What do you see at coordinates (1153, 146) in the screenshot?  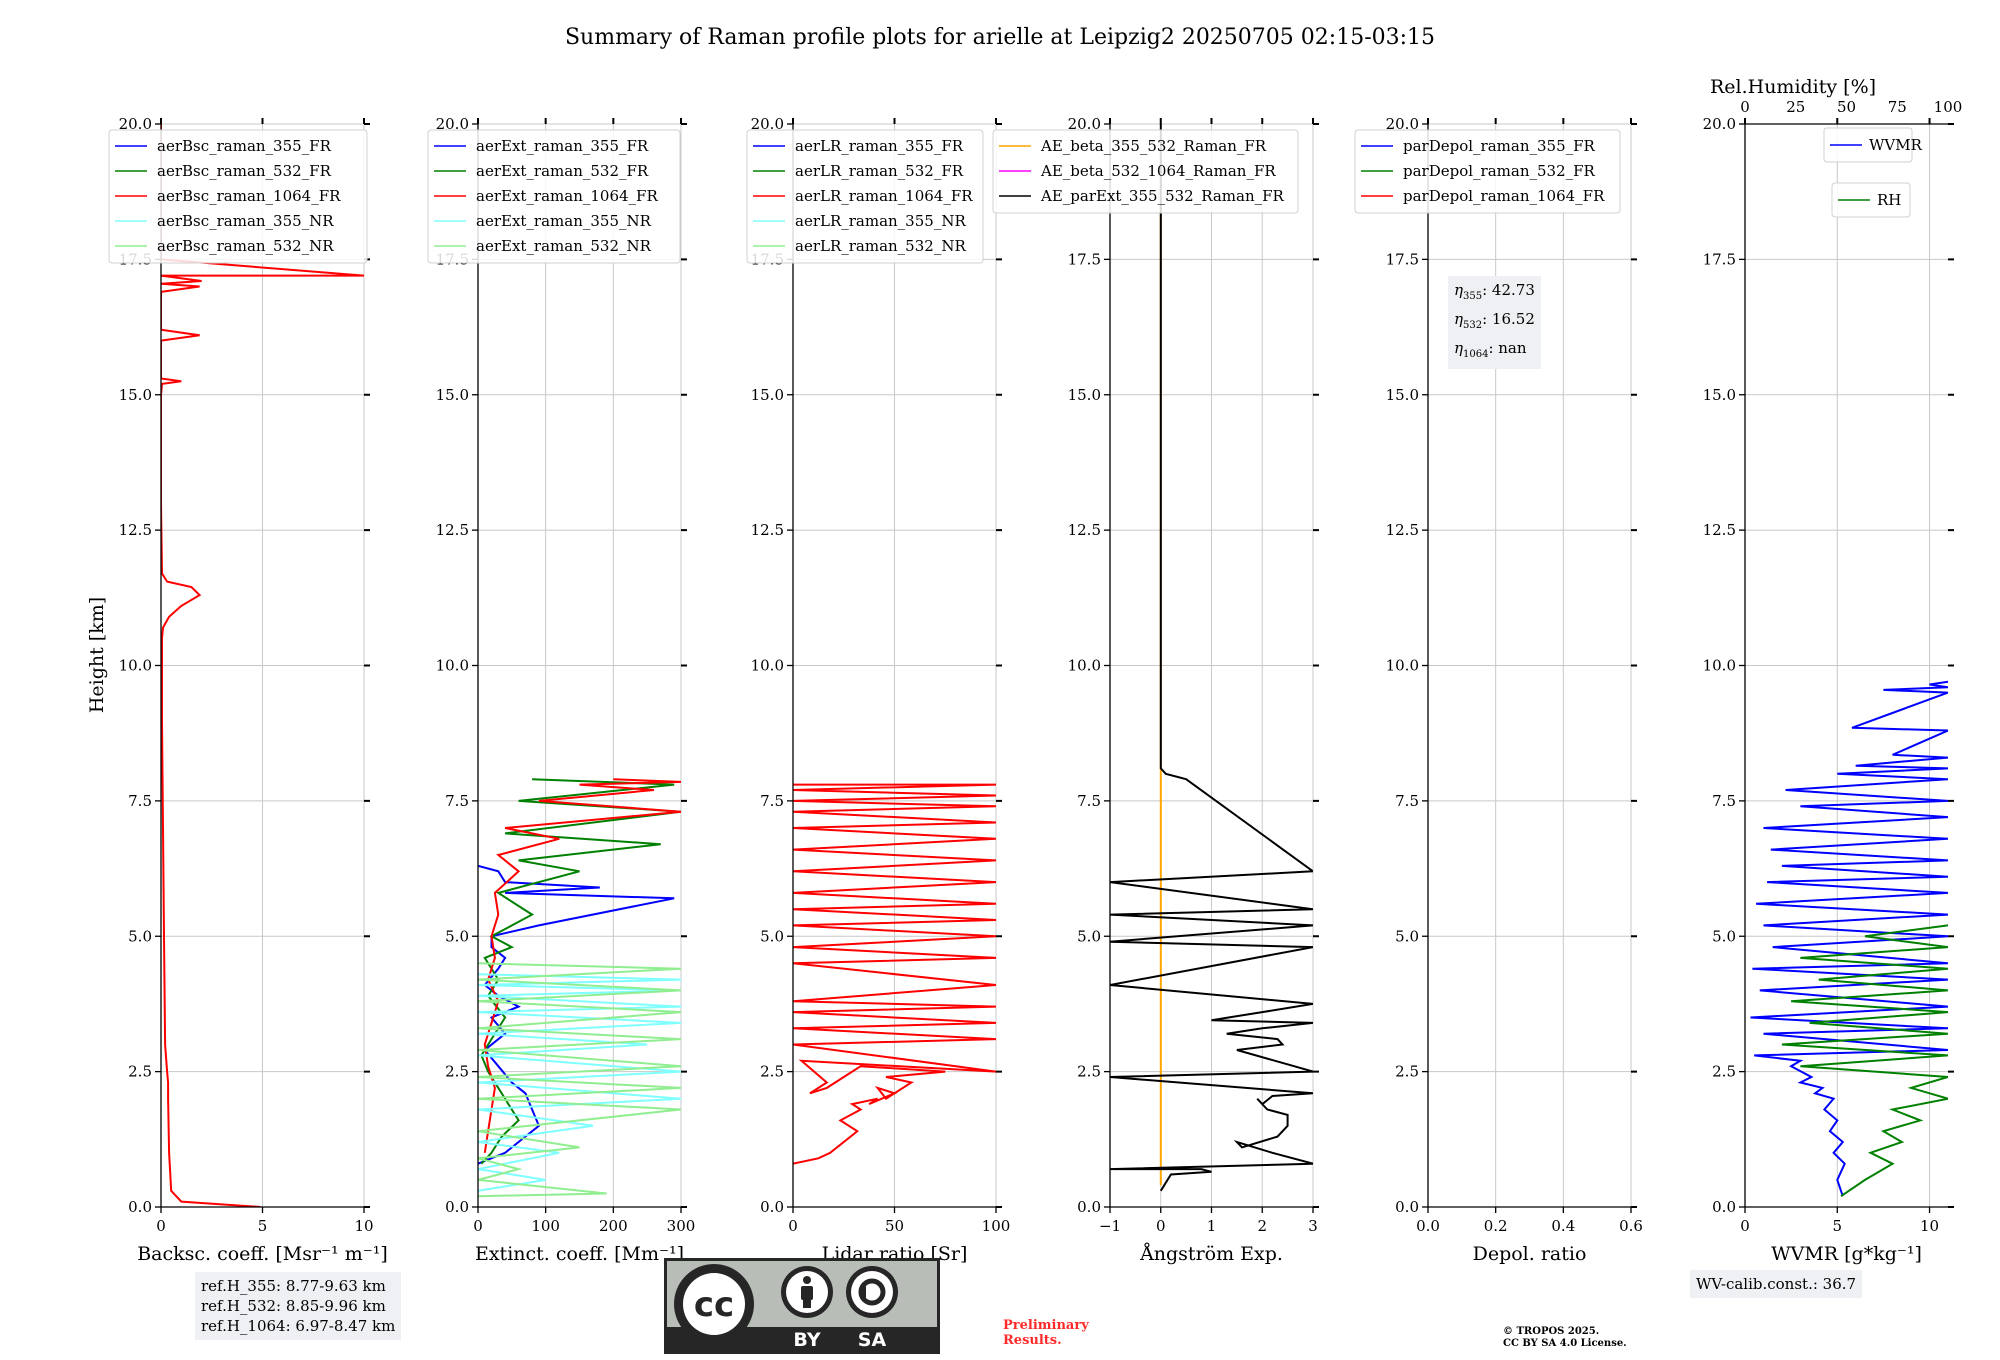 I see `legend-label: AE_beta_355_532_Raman_FR` at bounding box center [1153, 146].